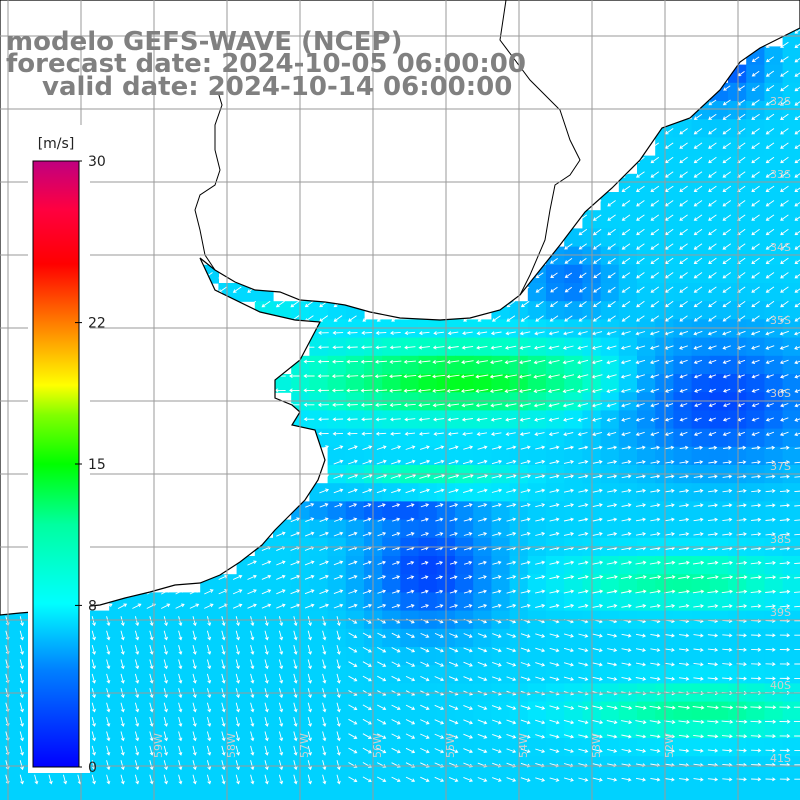 The width and height of the screenshot is (800, 800). Describe the element at coordinates (780, 758) in the screenshot. I see `latitude-label: 41S` at that location.